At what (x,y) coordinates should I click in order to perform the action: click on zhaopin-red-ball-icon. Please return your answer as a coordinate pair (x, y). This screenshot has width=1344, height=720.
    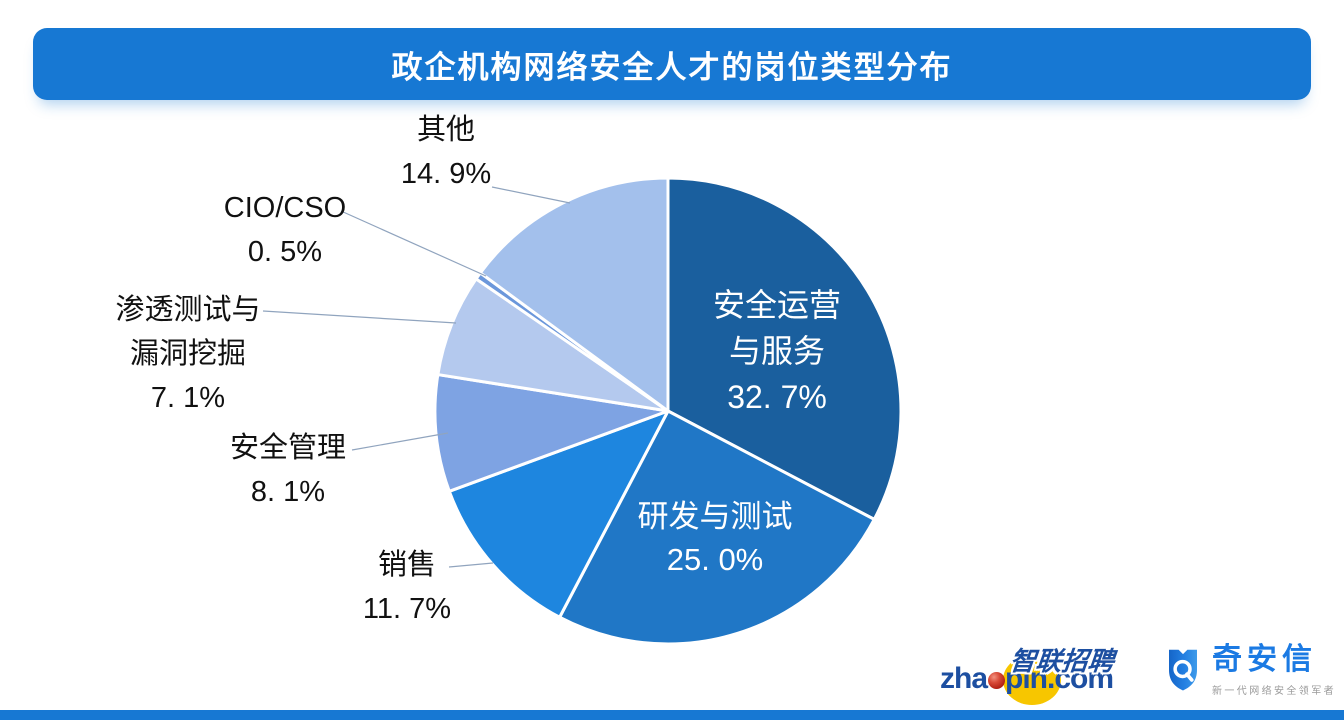
    Looking at the image, I should click on (997, 680).